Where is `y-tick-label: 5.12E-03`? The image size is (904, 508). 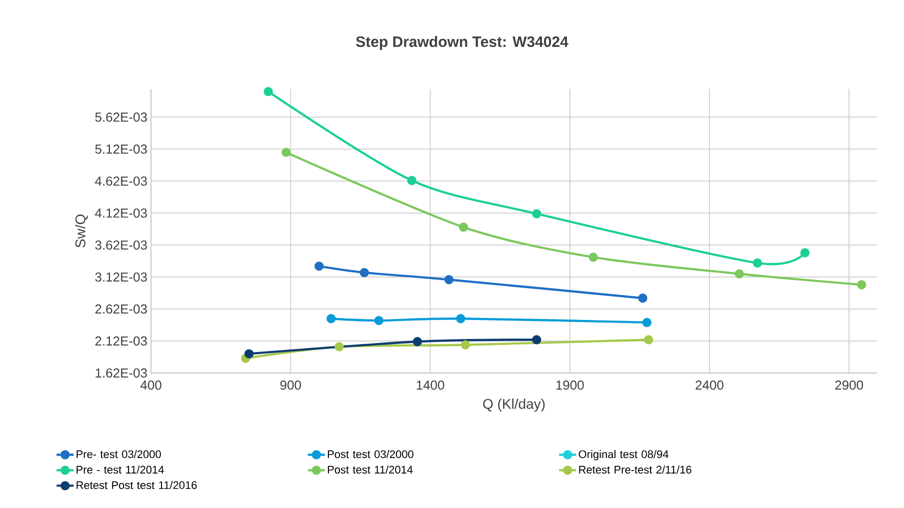
y-tick-label: 5.12E-03 is located at coordinates (121, 149).